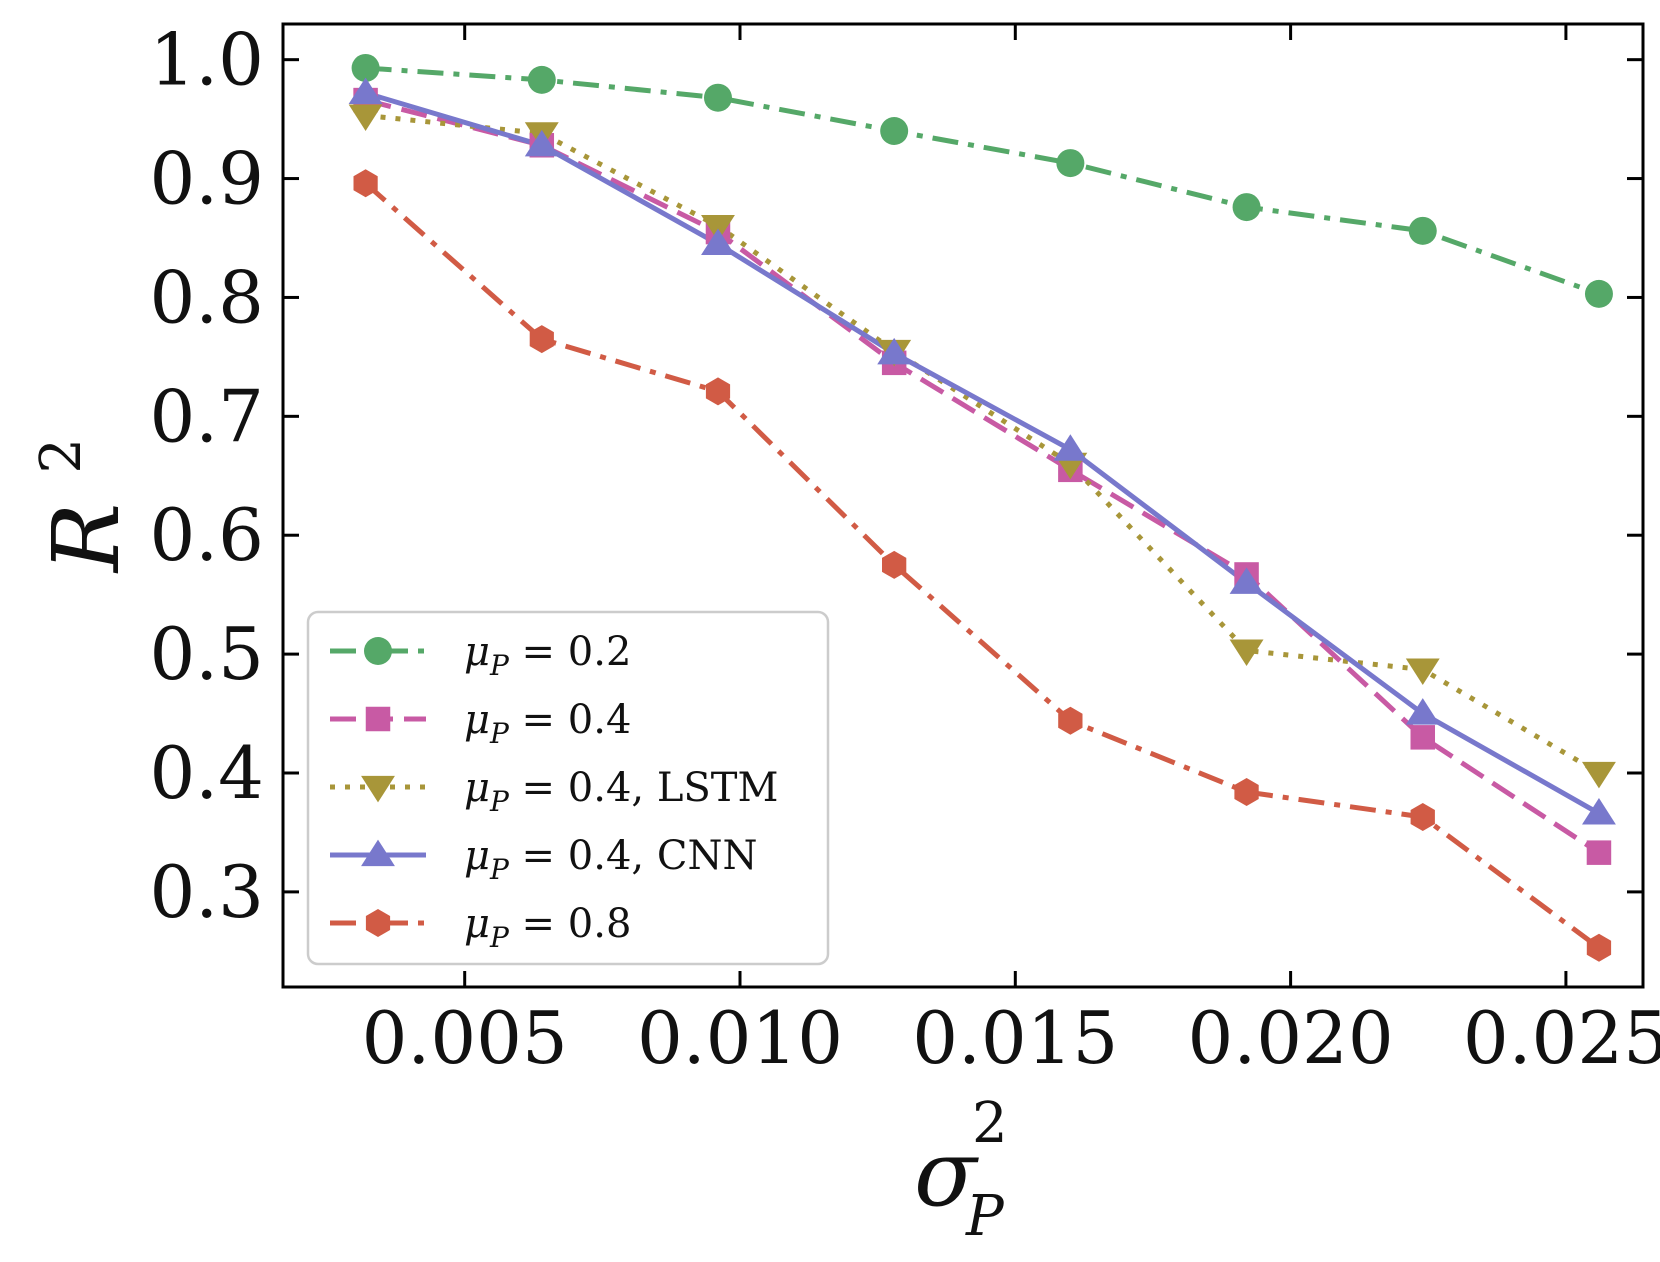 Image resolution: width=1660 pixels, height=1262 pixels. I want to click on data-point-s4-p1, so click(541, 339).